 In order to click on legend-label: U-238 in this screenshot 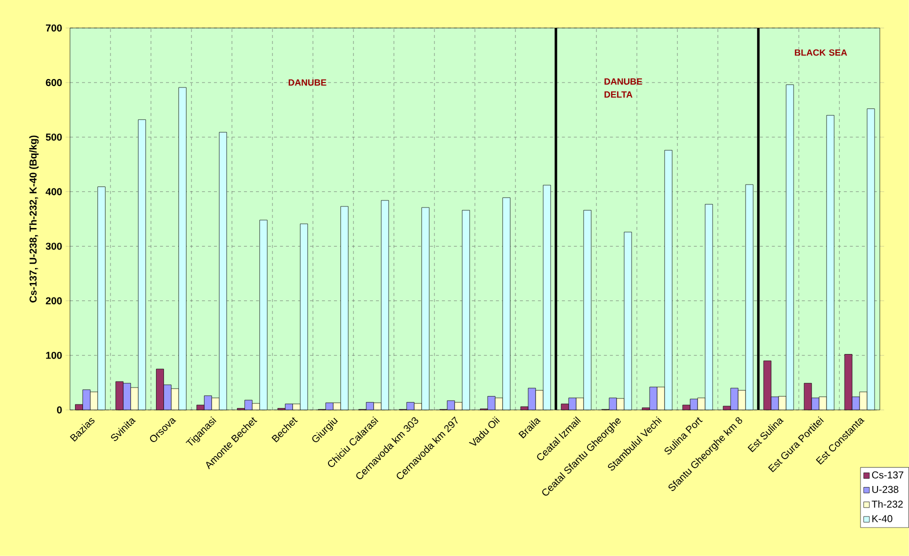, I will do `click(885, 490)`.